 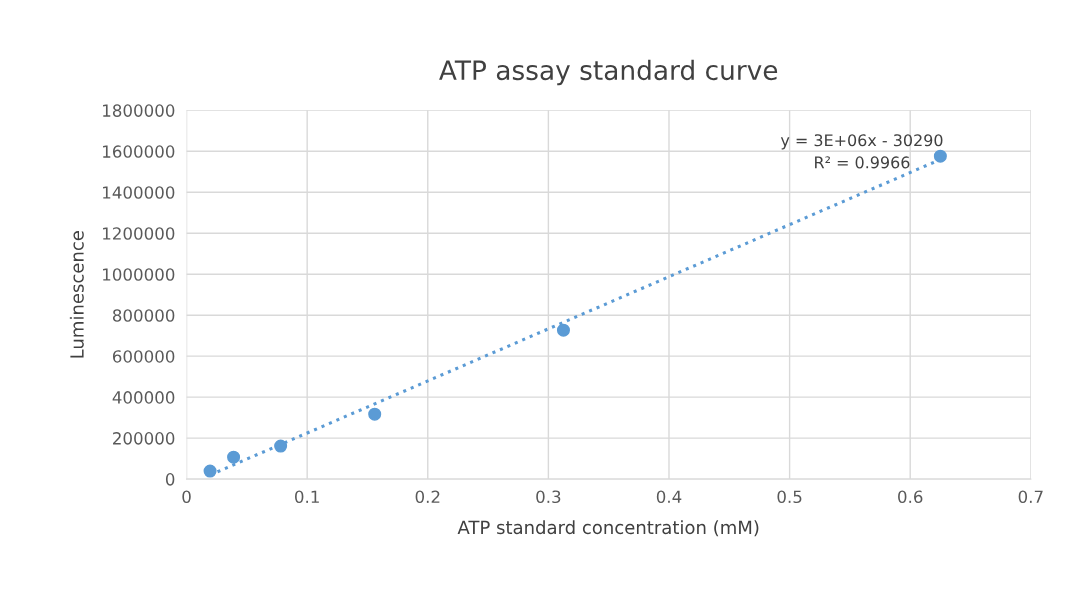 What do you see at coordinates (789, 497) in the screenshot?
I see `x-tick-label: 0.5` at bounding box center [789, 497].